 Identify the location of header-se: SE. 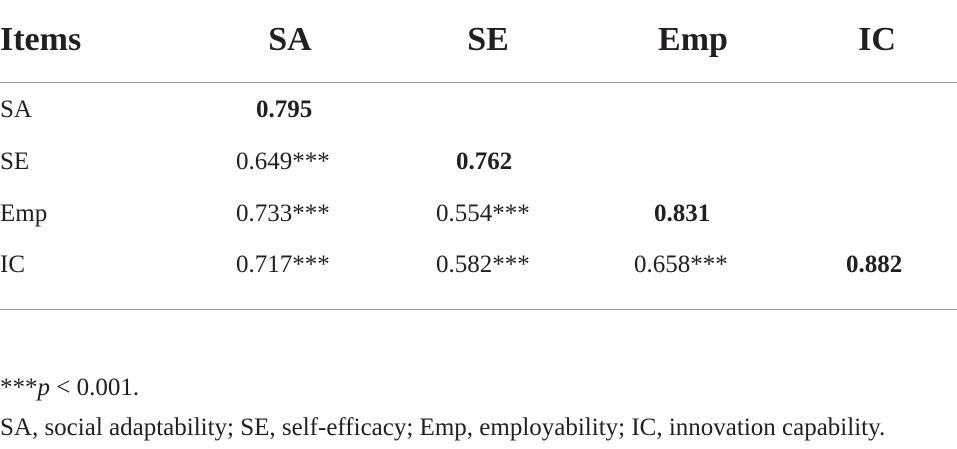
(488, 39).